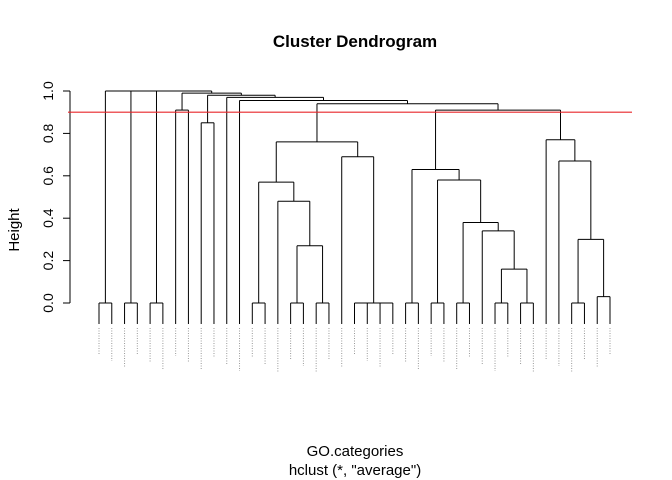 The image size is (672, 480). Describe the element at coordinates (48, 261) in the screenshot. I see `y-tick-label: 0.2` at that location.